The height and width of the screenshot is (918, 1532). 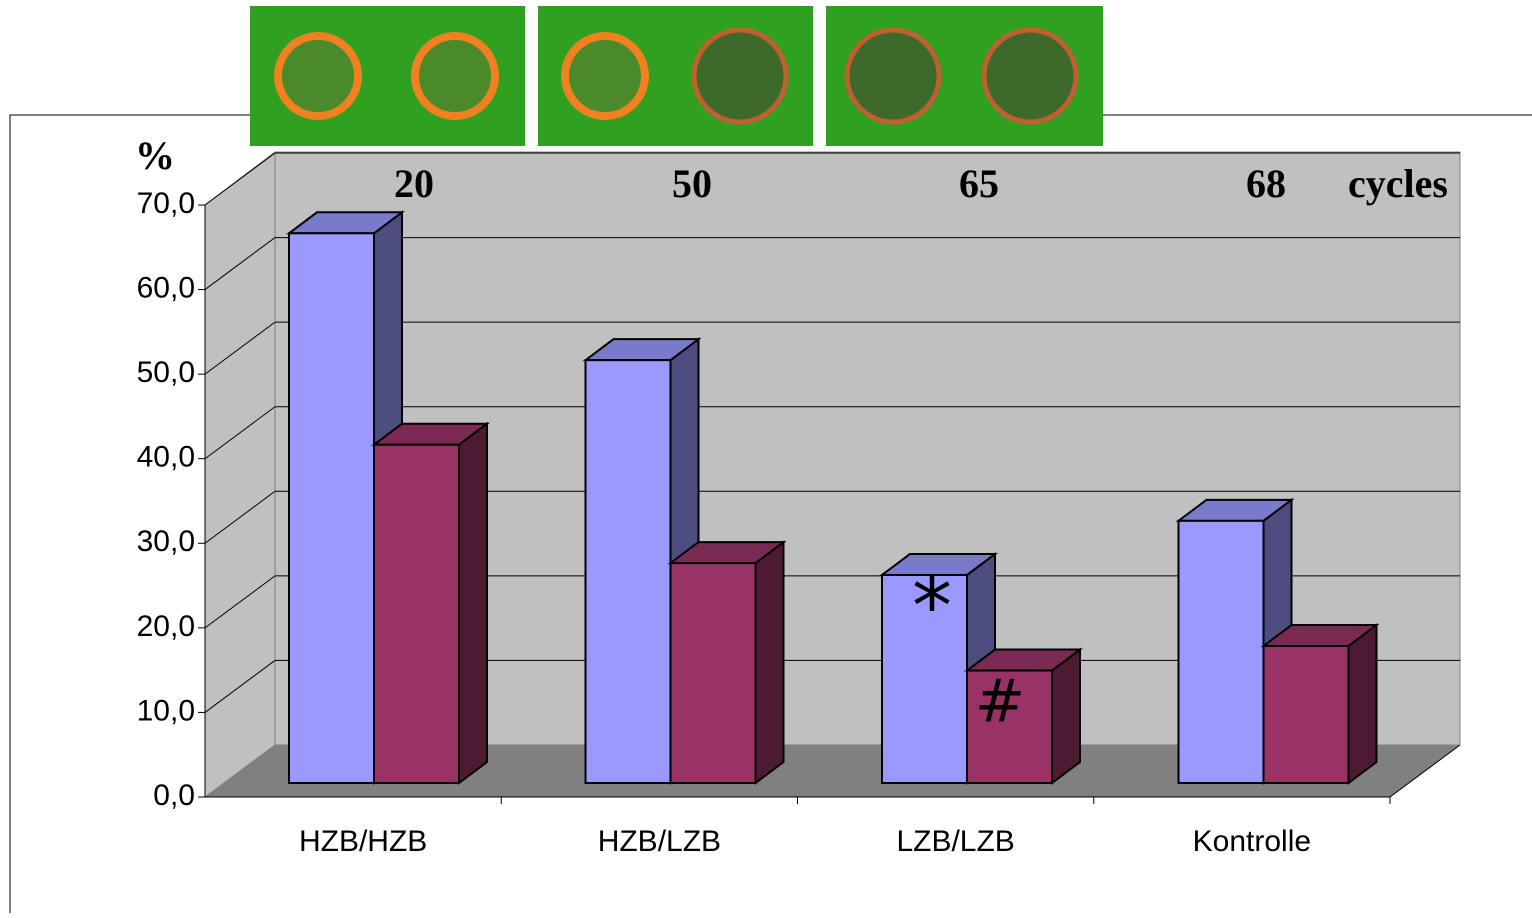 What do you see at coordinates (1425, 771) in the screenshot?
I see `x-axis` at bounding box center [1425, 771].